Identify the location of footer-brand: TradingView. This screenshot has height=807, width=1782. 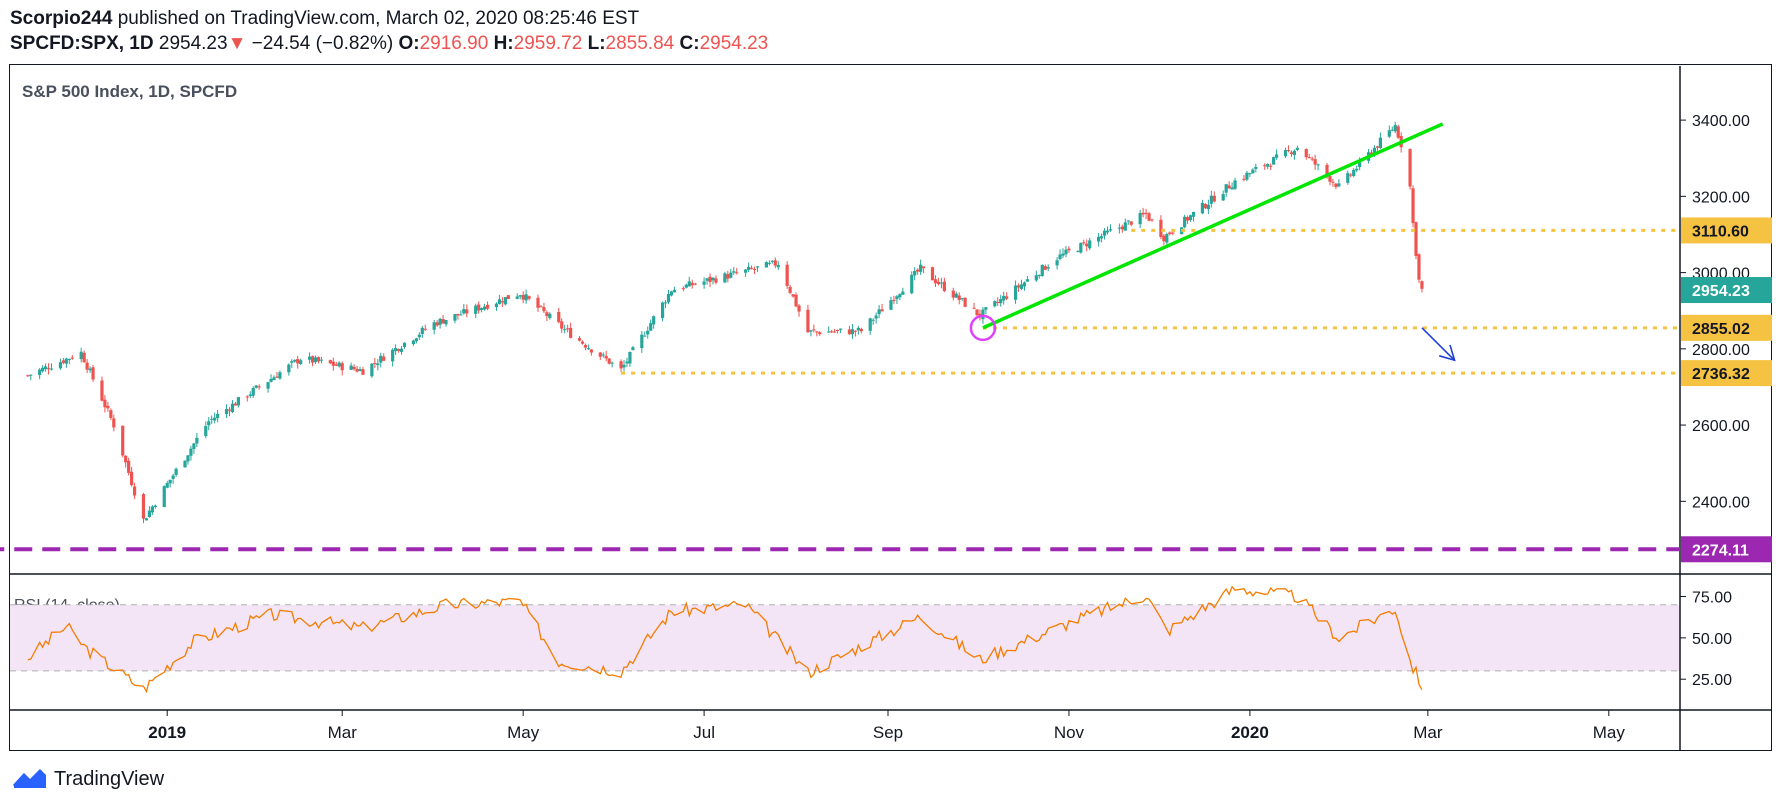
(109, 778).